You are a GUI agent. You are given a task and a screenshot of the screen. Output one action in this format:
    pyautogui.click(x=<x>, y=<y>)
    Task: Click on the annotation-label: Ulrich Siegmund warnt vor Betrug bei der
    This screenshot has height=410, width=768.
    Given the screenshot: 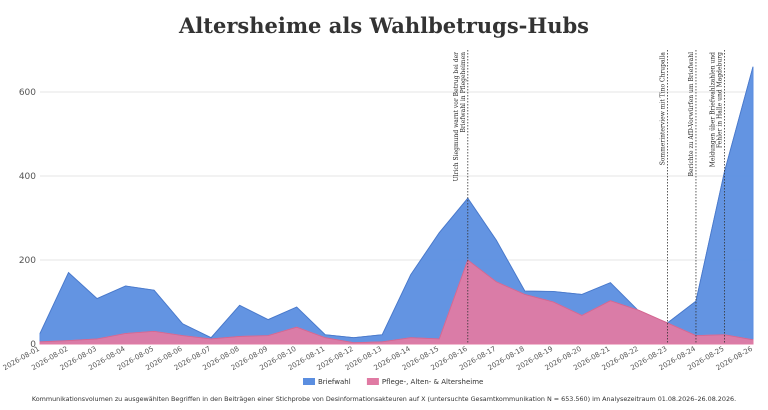 What is the action you would take?
    pyautogui.click(x=456, y=116)
    